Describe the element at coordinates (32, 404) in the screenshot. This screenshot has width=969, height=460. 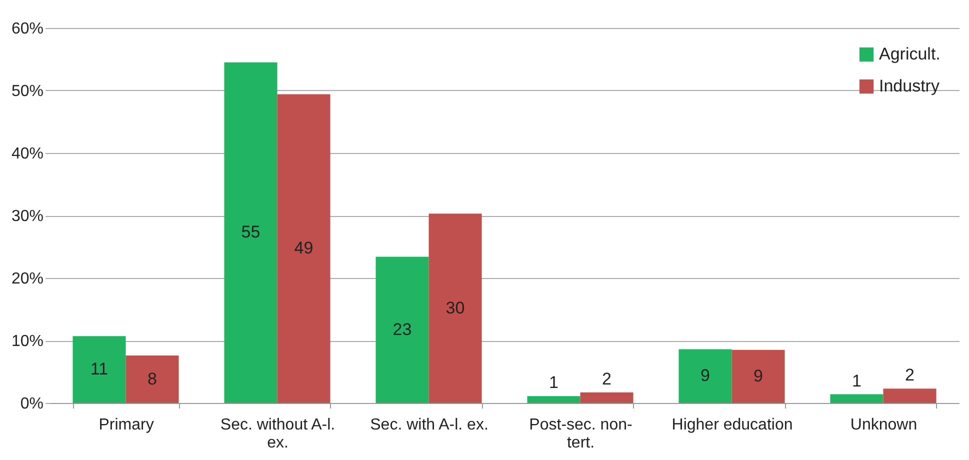
I see `y-tick-label: 0%` at that location.